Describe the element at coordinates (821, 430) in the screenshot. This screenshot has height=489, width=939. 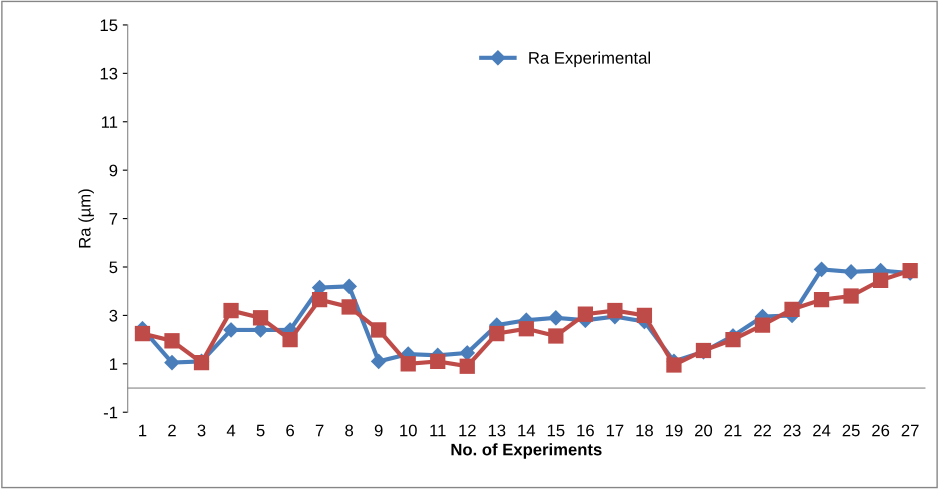
I see `x-tick-label: 24` at that location.